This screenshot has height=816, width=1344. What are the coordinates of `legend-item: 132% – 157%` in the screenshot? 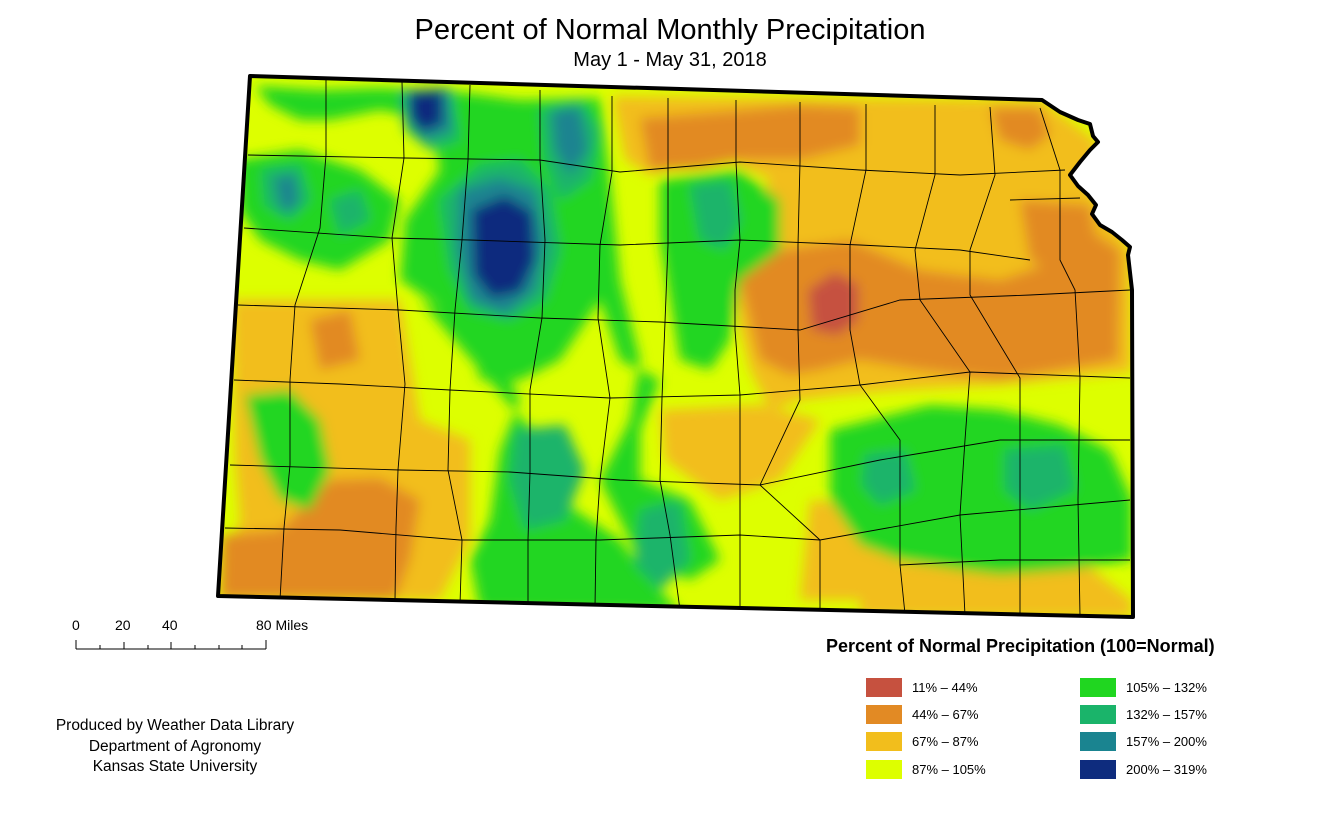 It's located at (1165, 715).